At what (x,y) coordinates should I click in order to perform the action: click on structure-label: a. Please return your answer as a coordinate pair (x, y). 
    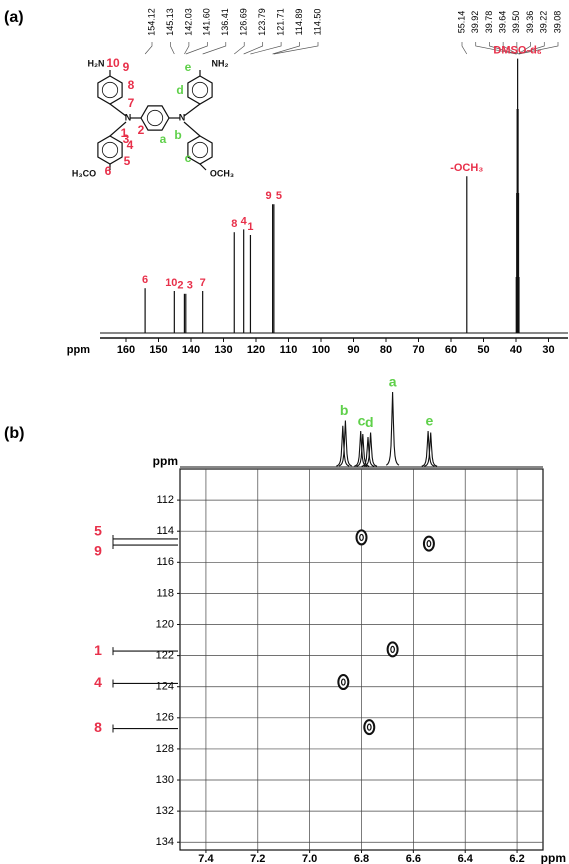
    Looking at the image, I should click on (163, 139).